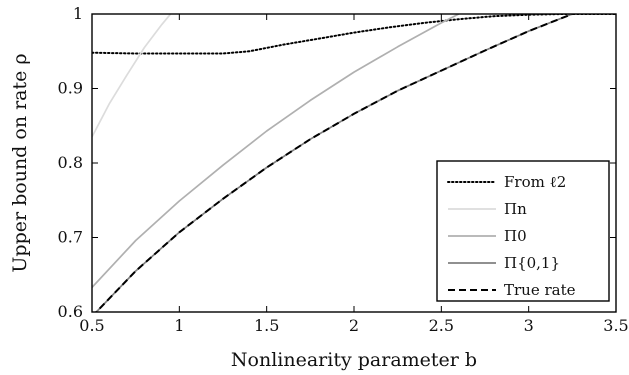  I want to click on x-tick-label: 3, so click(529, 325).